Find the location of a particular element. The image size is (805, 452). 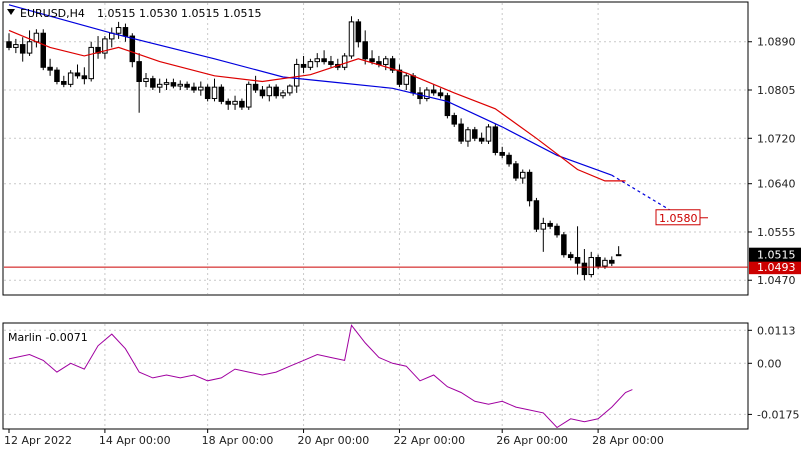

price-tick-label: 1.0640 is located at coordinates (776, 184).